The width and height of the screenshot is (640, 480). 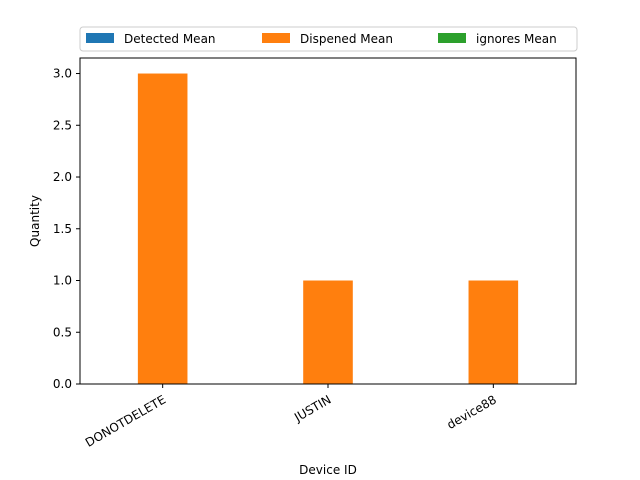 I want to click on legend-label-dispened: Dispened Mean, so click(x=346, y=39).